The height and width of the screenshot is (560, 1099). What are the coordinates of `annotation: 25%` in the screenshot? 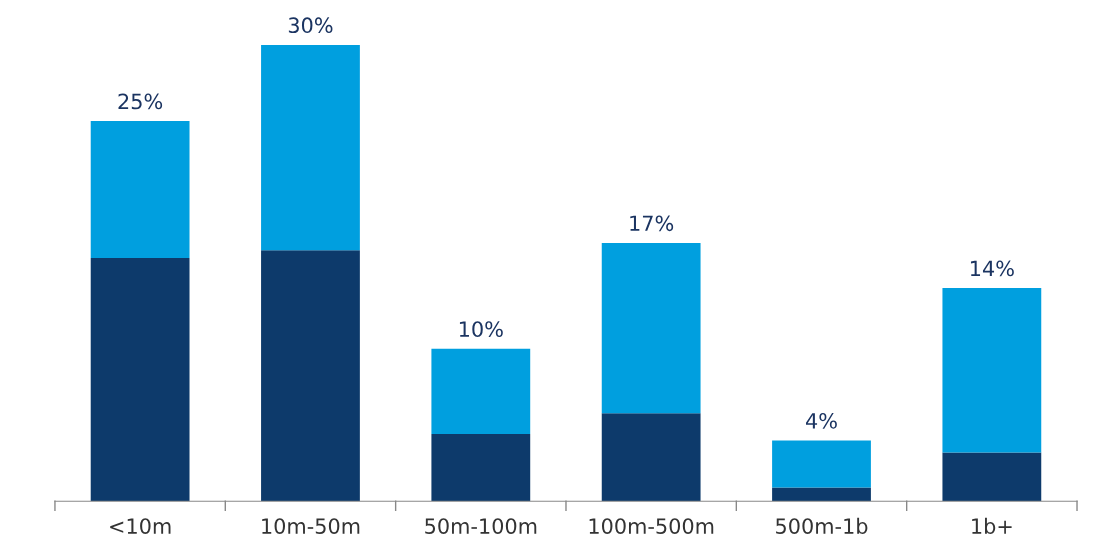 It's located at (140, 101).